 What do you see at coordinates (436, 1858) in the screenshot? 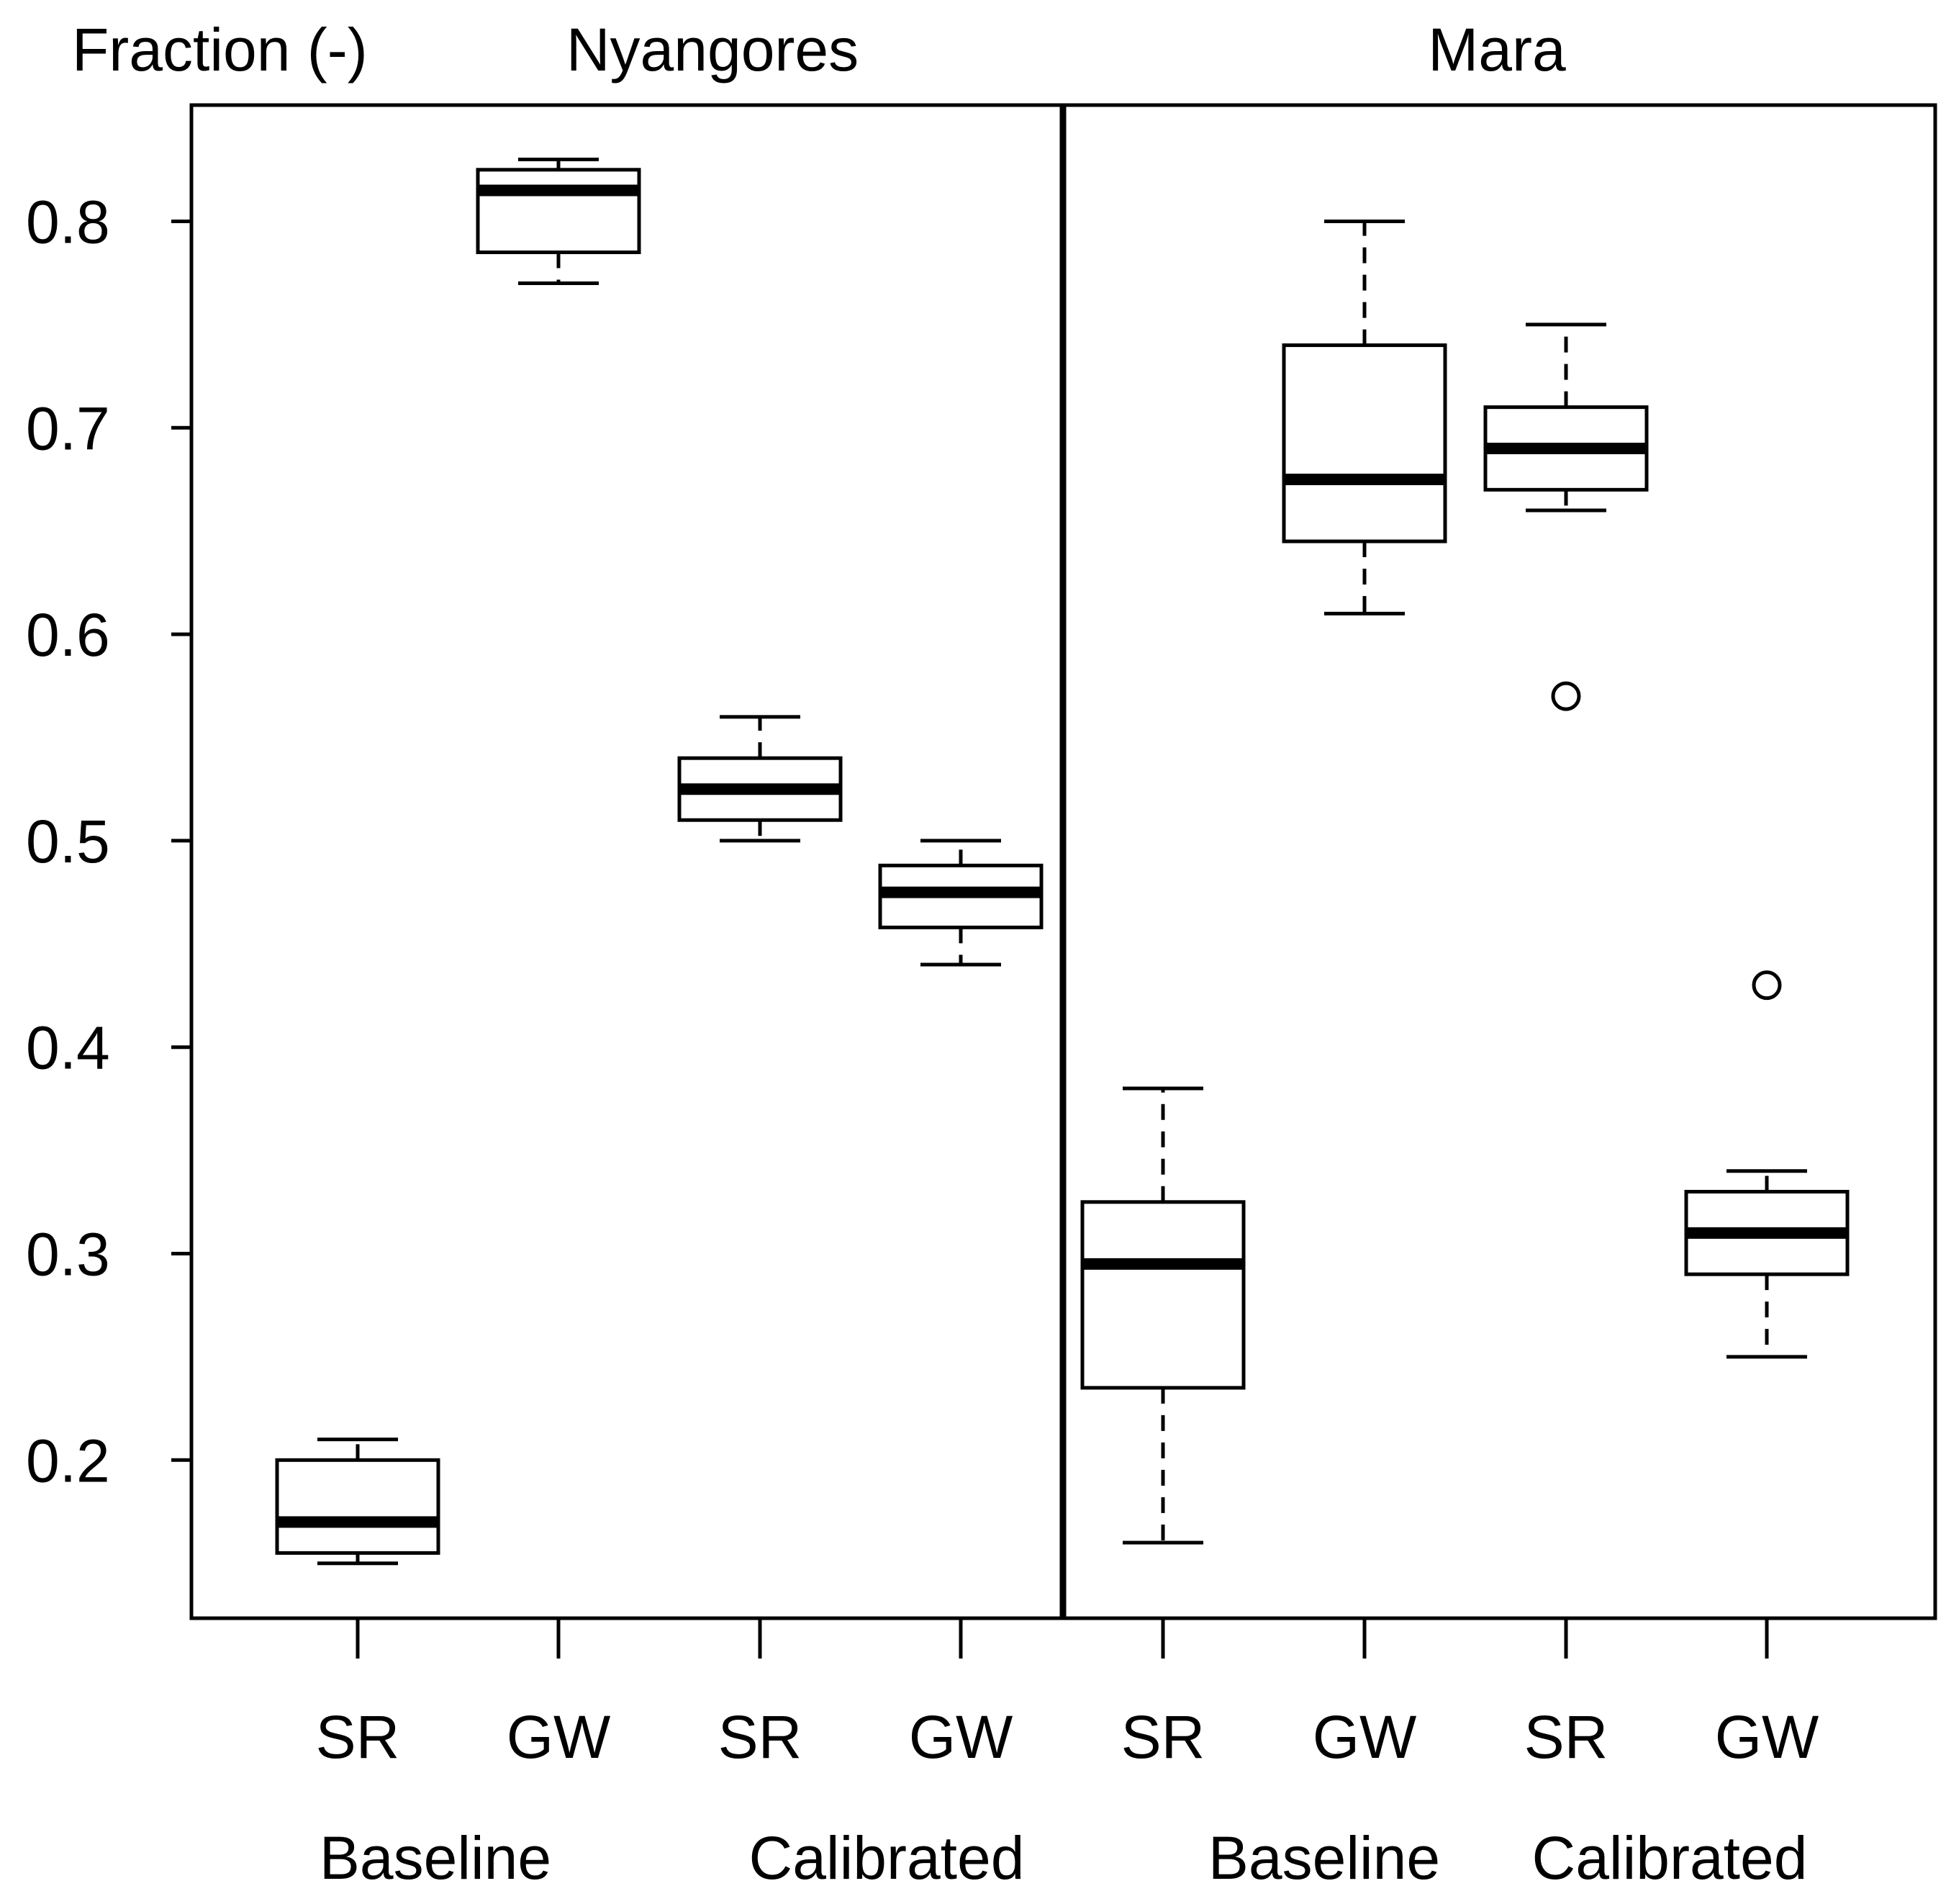
I see `group-label-nyangores-baseline: Baseline` at bounding box center [436, 1858].